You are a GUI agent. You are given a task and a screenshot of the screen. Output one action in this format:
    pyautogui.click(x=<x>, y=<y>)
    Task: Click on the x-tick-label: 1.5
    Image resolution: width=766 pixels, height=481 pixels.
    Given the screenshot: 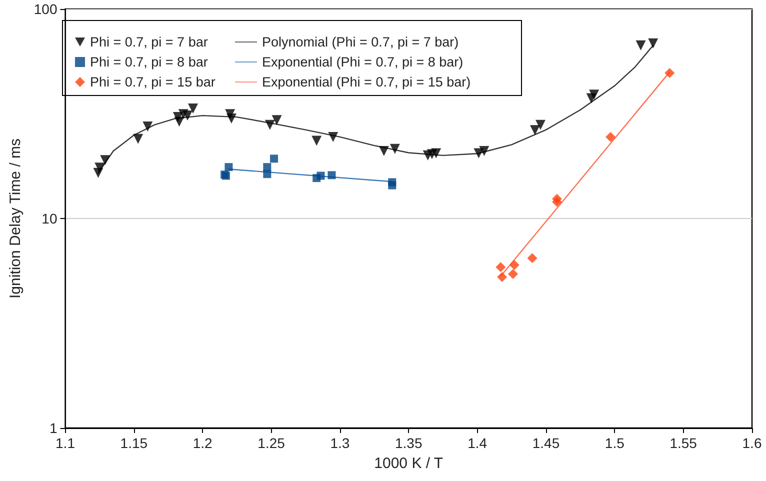 What is the action you would take?
    pyautogui.click(x=614, y=443)
    